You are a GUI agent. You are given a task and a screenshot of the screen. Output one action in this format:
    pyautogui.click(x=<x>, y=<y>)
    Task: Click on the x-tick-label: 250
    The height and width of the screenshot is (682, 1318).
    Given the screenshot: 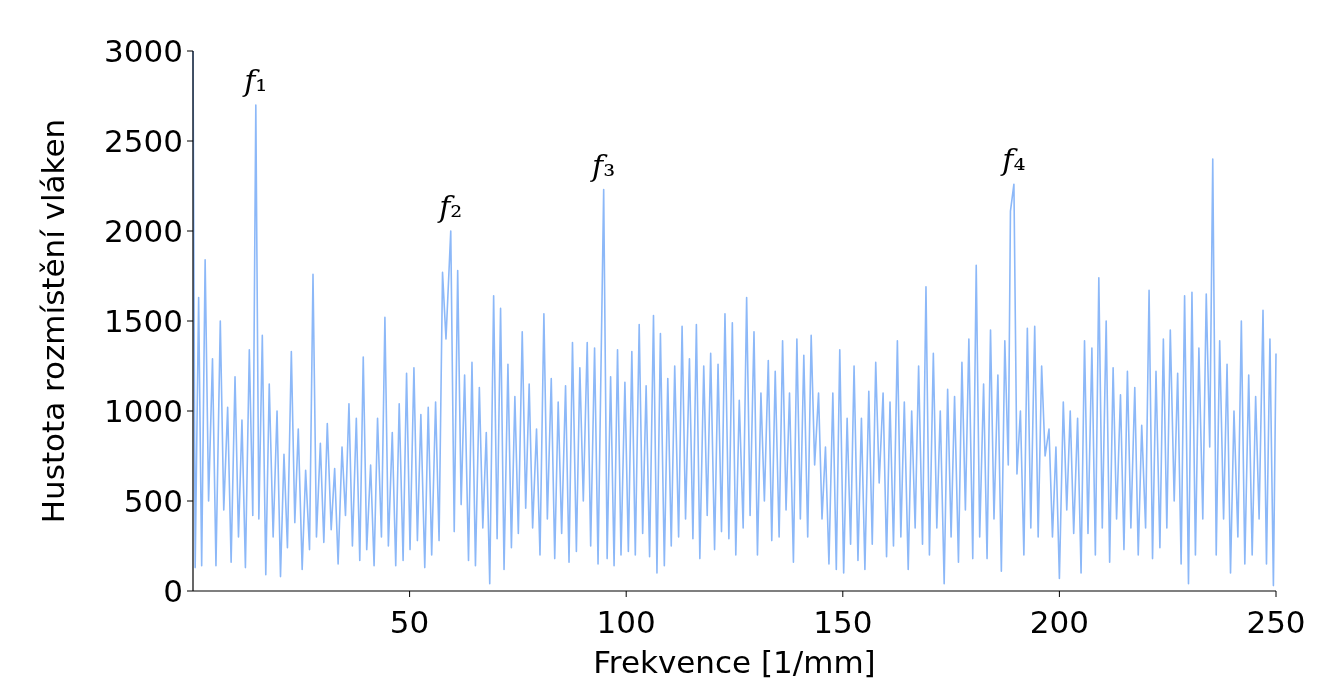 What is the action you would take?
    pyautogui.click(x=1276, y=622)
    